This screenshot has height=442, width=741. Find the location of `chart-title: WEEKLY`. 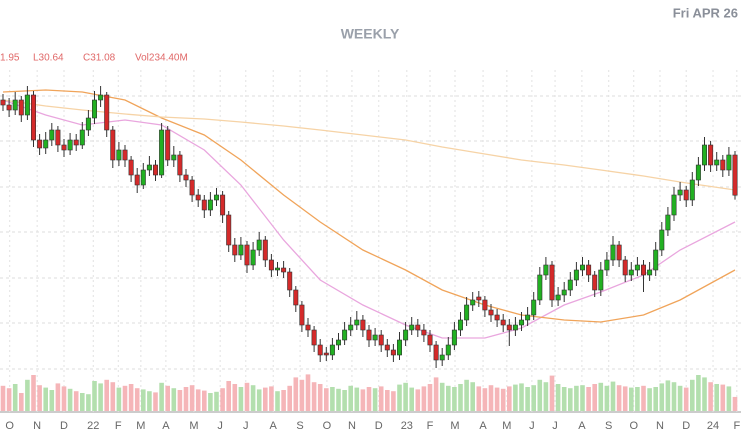

chart-title: WEEKLY is located at coordinates (370, 34).